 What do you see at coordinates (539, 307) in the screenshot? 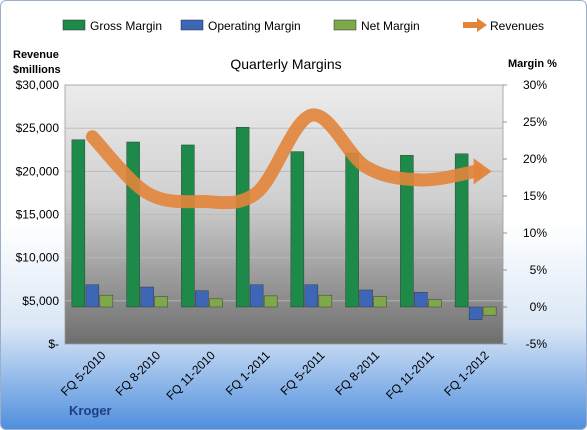
I see `right-tick-label: 0%` at bounding box center [539, 307].